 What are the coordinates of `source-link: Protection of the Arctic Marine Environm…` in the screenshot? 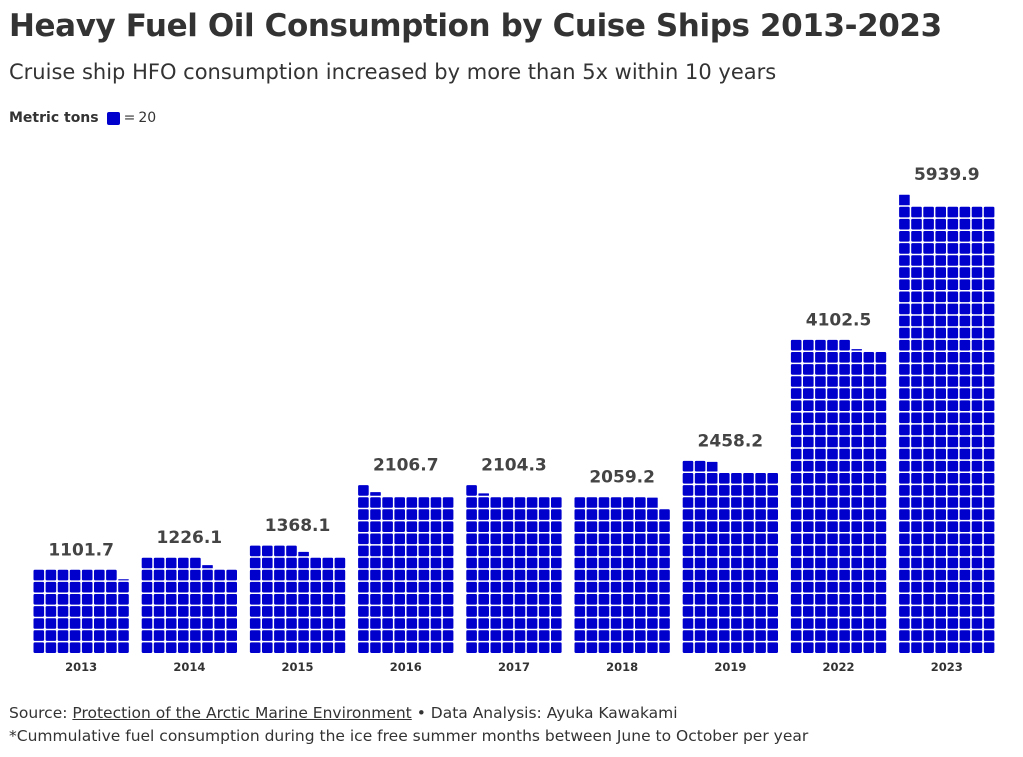 It's located at (242, 713).